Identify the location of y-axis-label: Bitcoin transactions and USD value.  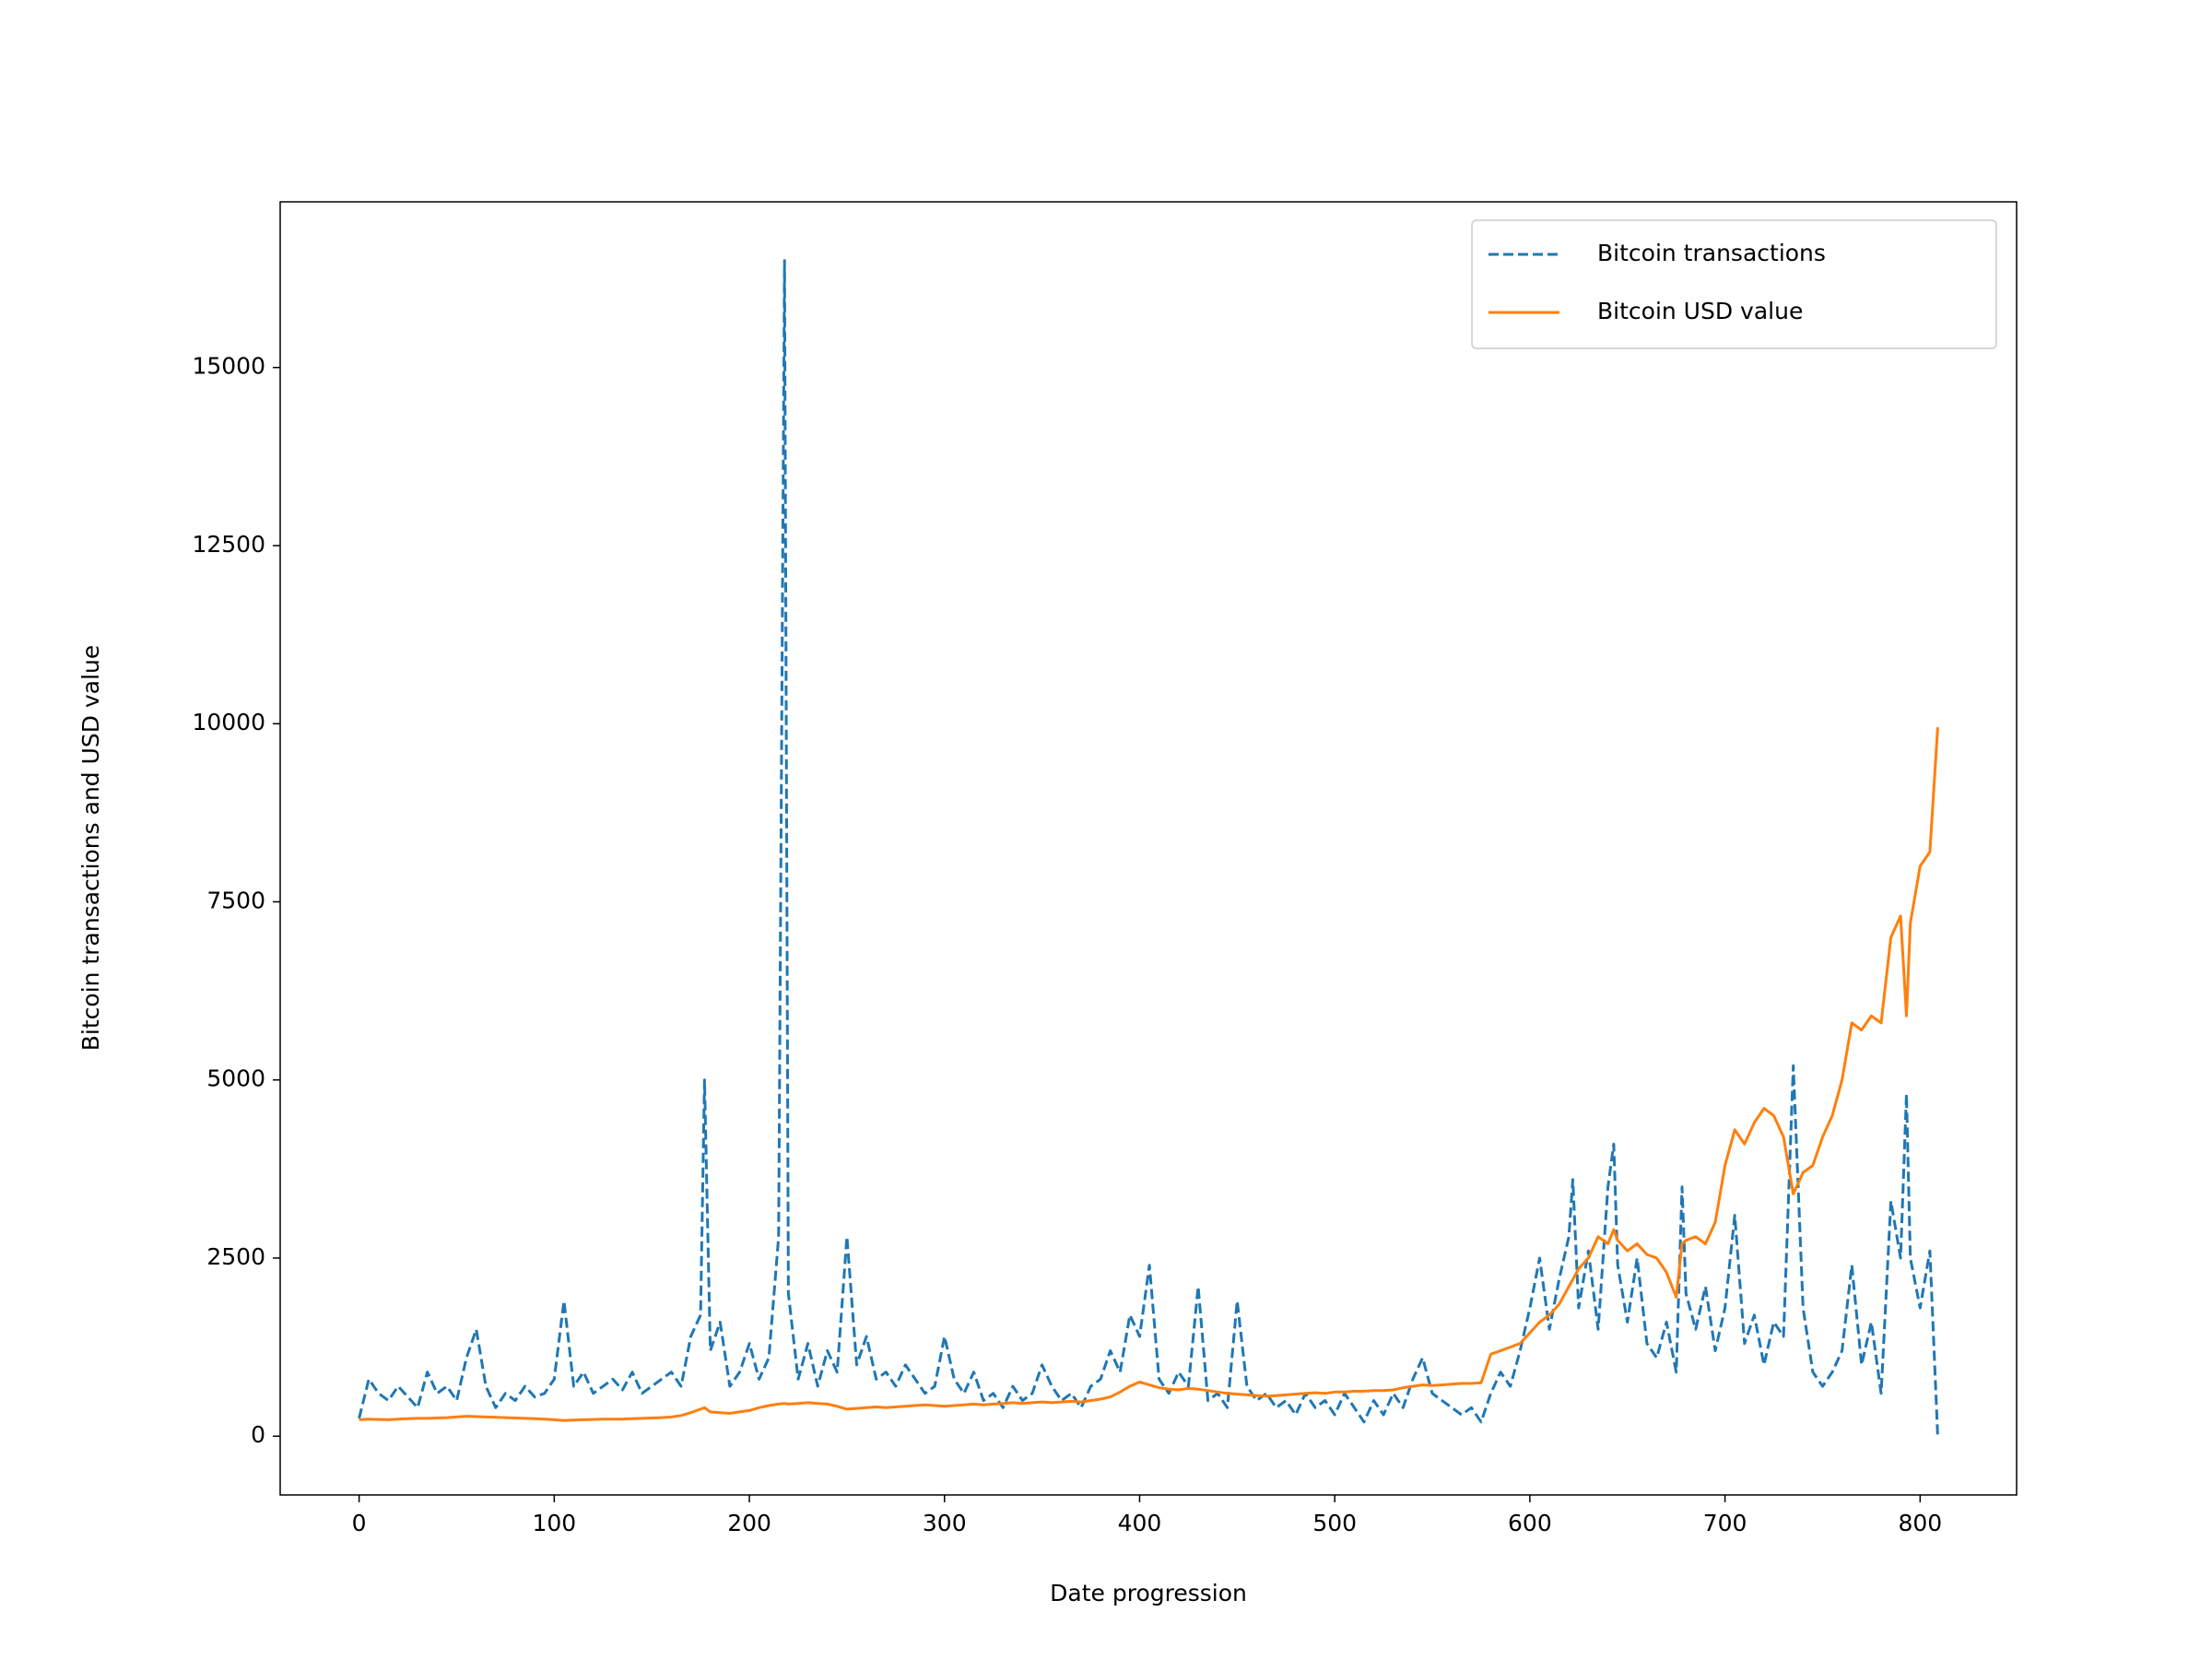
(90, 848).